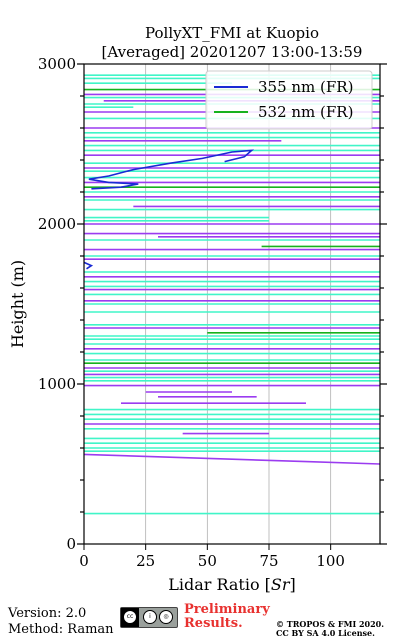 Image resolution: width=400 pixels, height=640 pixels. Describe the element at coordinates (84, 561) in the screenshot. I see `x-tick-label: 0` at that location.